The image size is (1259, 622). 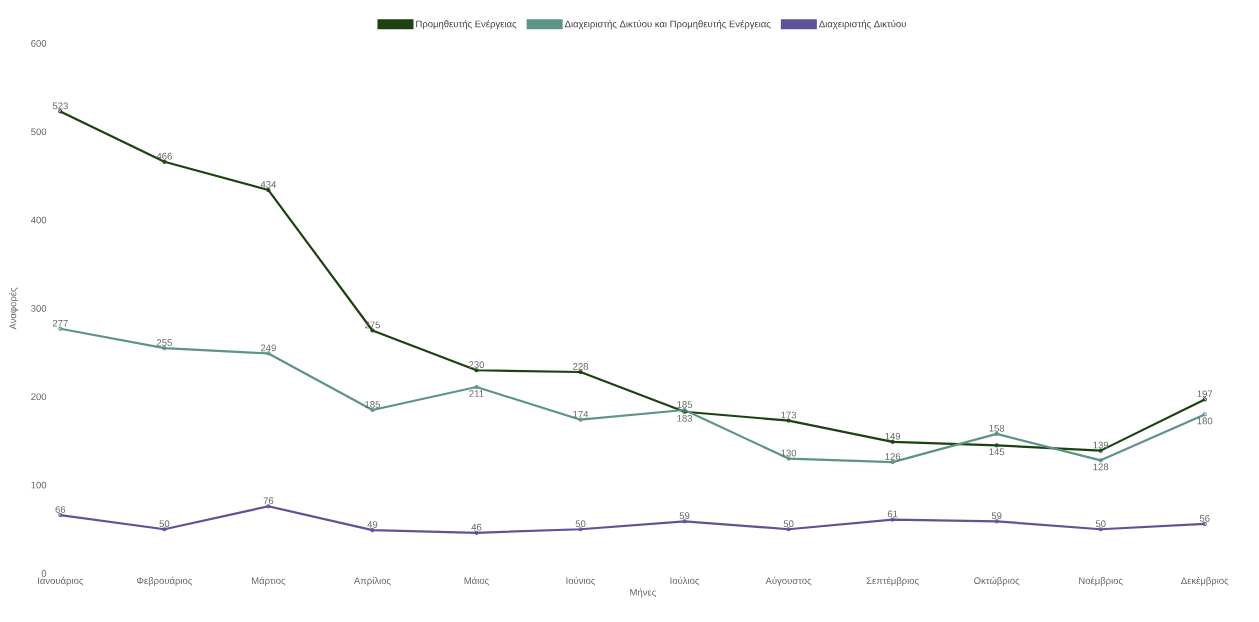 What do you see at coordinates (862, 25) in the screenshot?
I see `legend-label: Διαχειριστής Δικτύου` at bounding box center [862, 25].